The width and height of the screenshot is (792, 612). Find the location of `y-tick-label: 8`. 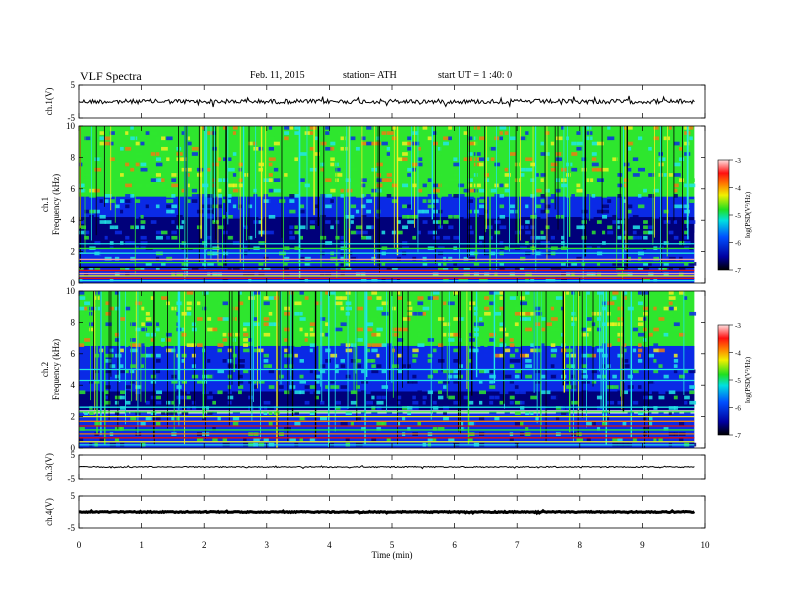

y-tick-label: 8 is located at coordinates (73, 157).